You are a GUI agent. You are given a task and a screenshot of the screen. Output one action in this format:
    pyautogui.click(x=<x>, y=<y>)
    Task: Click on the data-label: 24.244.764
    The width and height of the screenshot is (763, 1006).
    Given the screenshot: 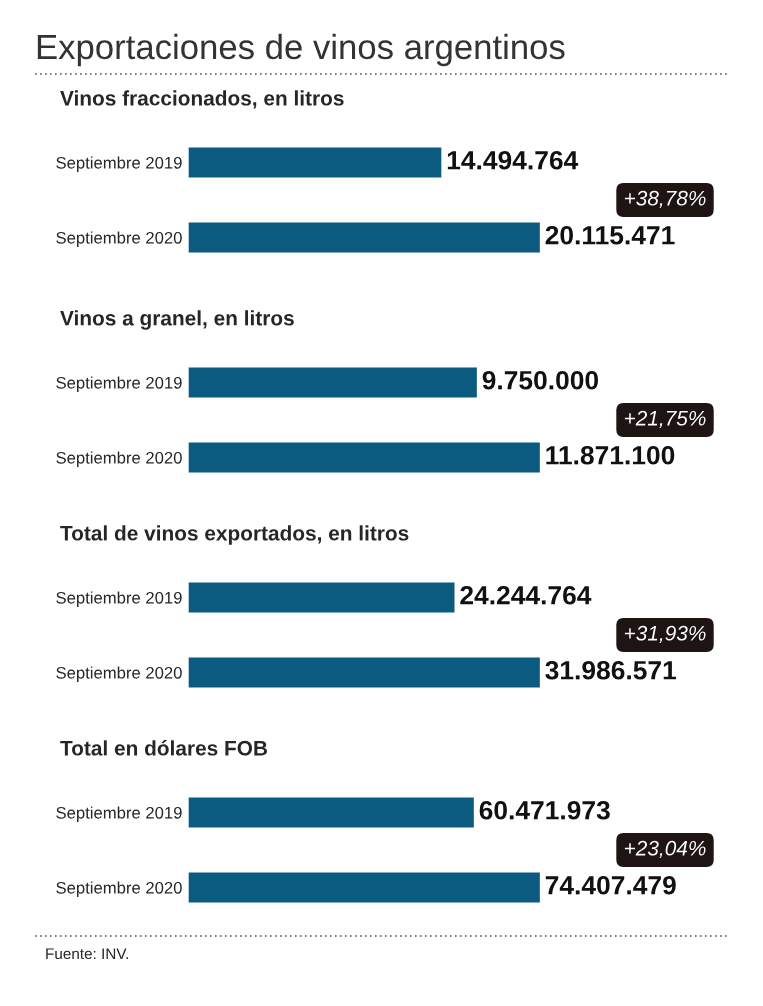 What is the action you would take?
    pyautogui.click(x=526, y=595)
    